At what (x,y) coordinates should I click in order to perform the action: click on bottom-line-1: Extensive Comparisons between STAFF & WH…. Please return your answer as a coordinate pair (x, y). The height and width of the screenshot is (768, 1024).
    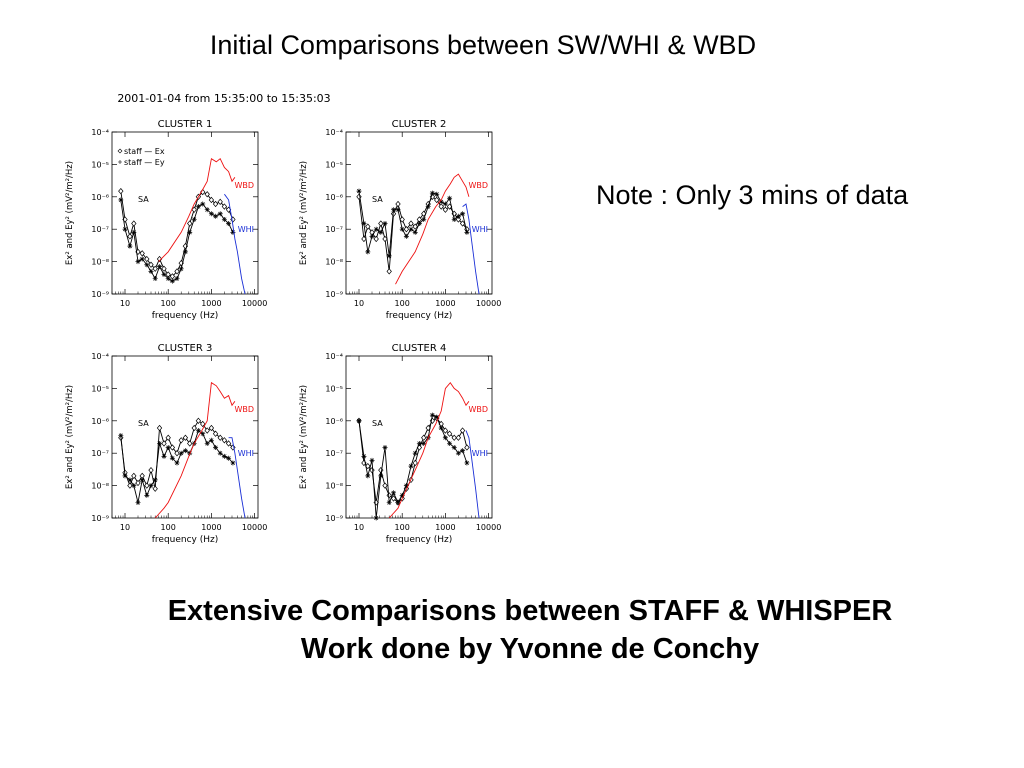
    Looking at the image, I should click on (530, 611).